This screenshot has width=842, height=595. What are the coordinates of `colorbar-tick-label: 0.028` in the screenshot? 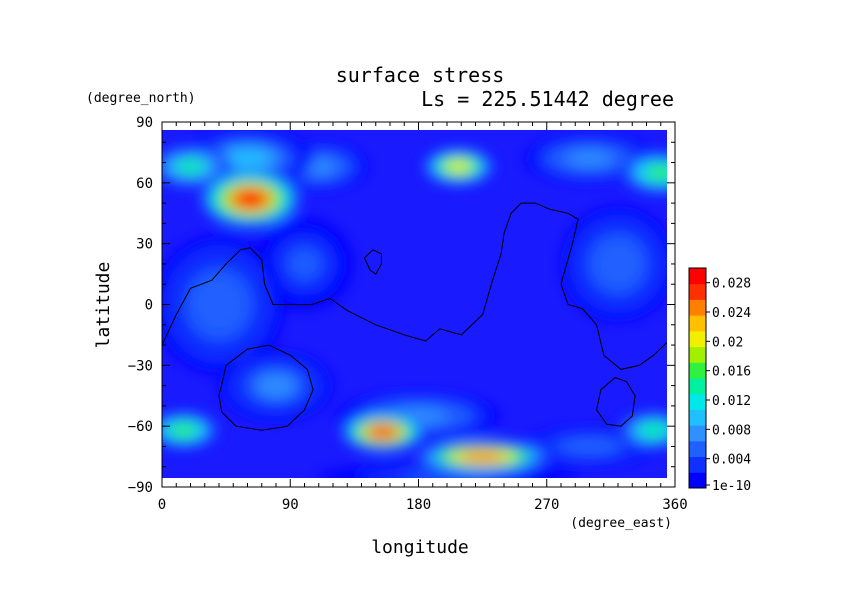 It's located at (731, 284).